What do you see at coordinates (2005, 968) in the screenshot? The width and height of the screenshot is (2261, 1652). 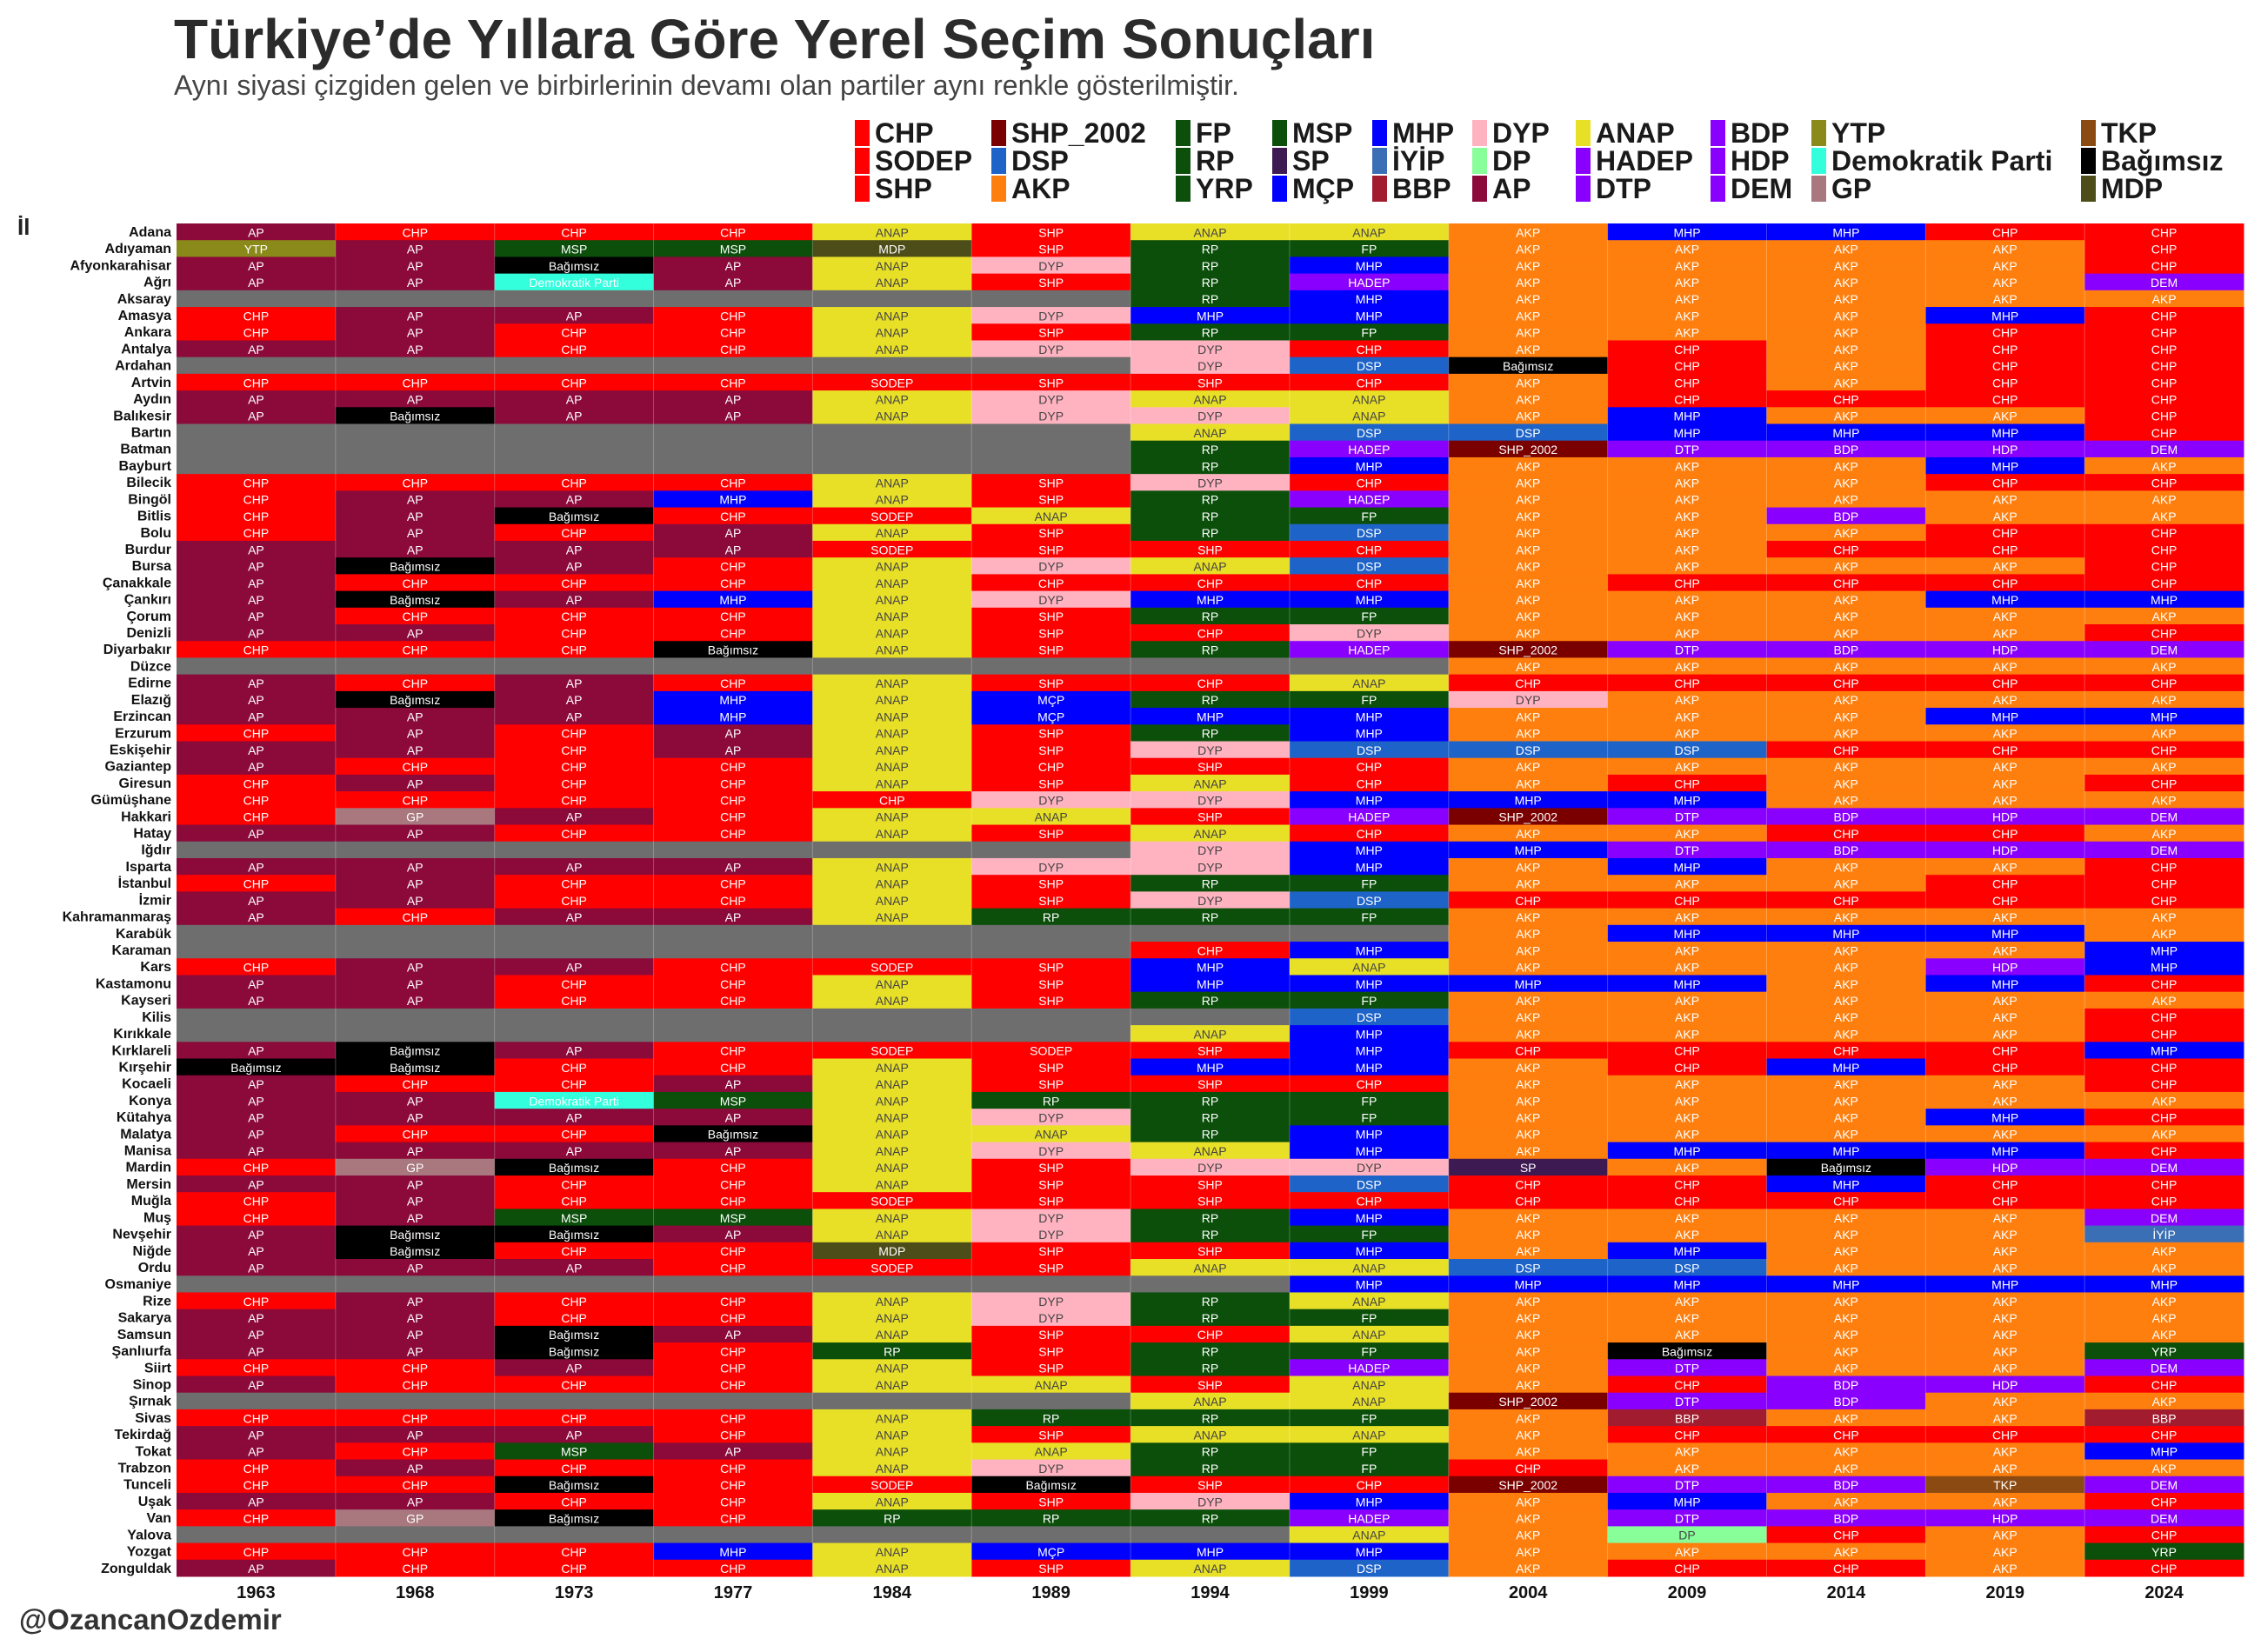 I see `cell-label: HDP` at bounding box center [2005, 968].